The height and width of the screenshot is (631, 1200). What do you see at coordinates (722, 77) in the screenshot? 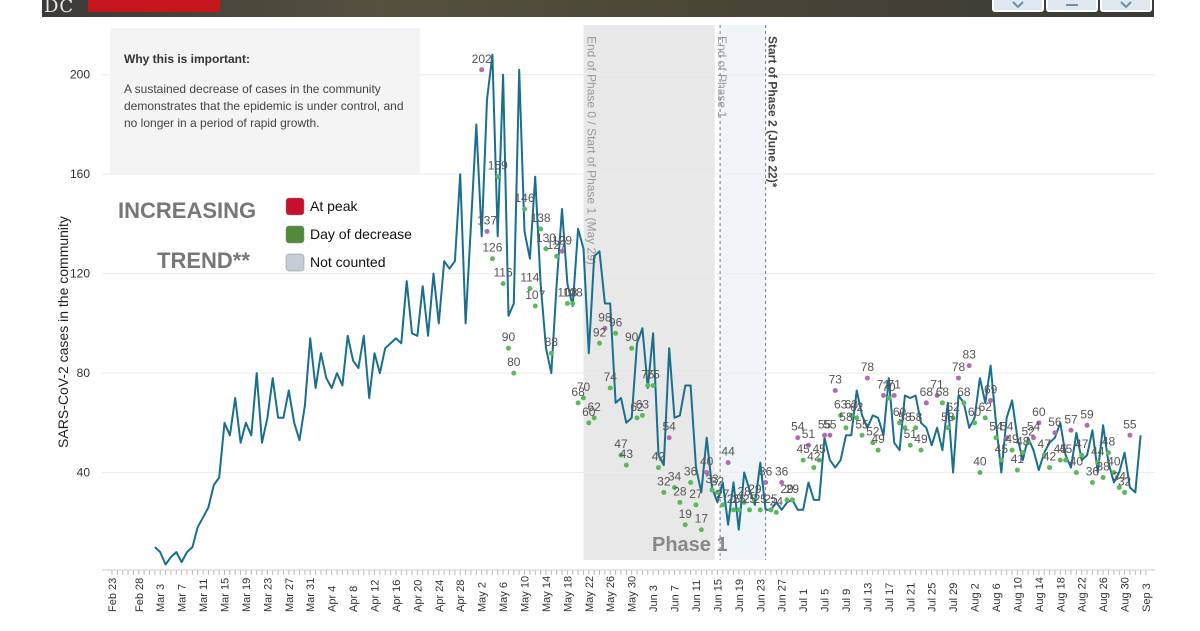
I see `vline-label-end-phase1: End of Phase 1` at bounding box center [722, 77].